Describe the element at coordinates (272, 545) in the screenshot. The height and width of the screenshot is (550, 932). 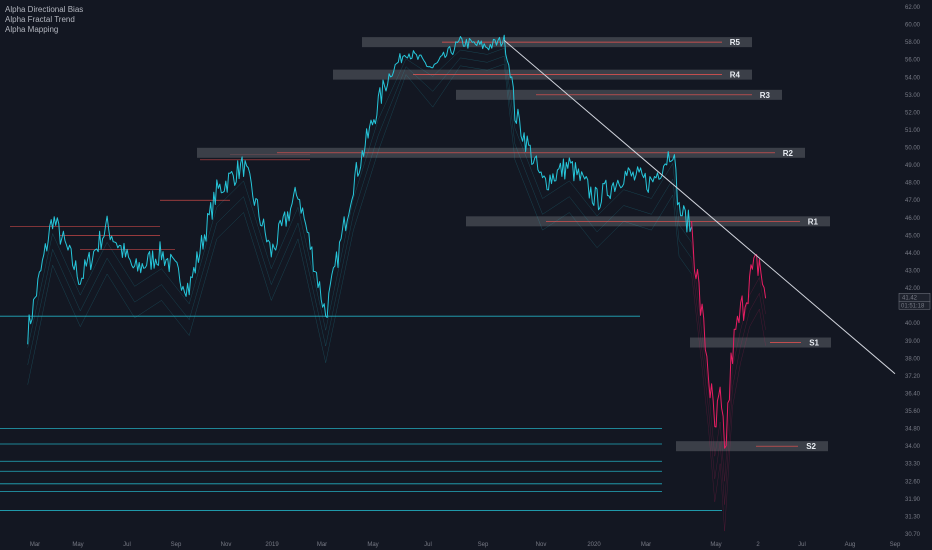
I see `time-tick-label: 2019` at that location.